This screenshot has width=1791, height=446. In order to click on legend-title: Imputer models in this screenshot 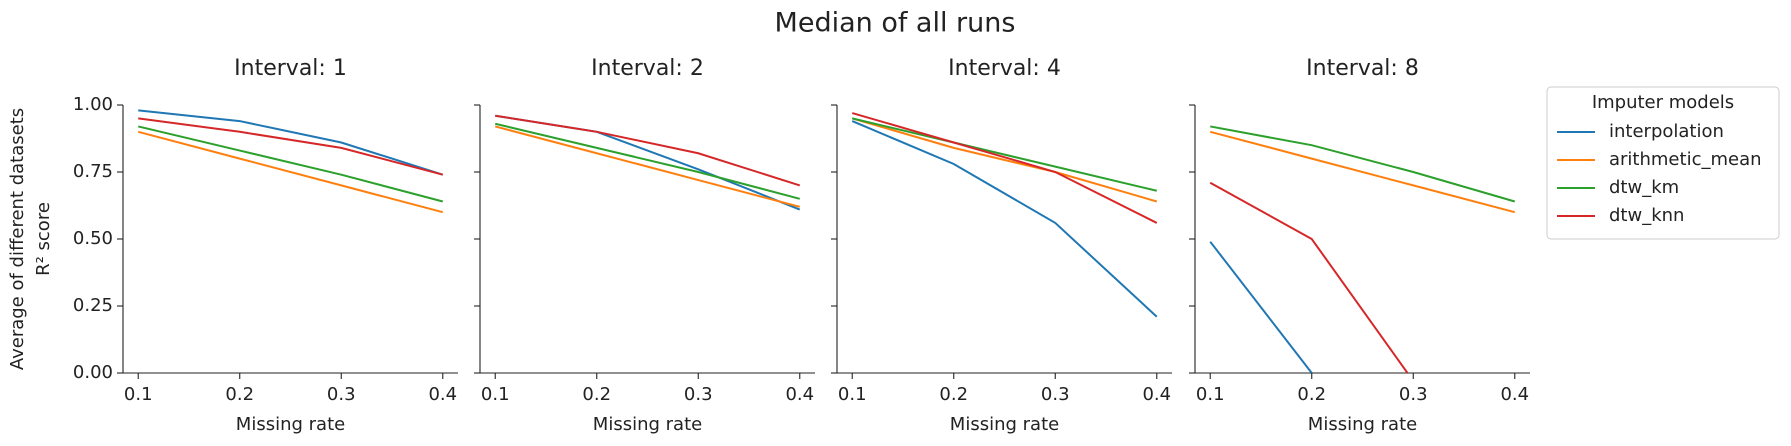, I will do `click(1663, 102)`.